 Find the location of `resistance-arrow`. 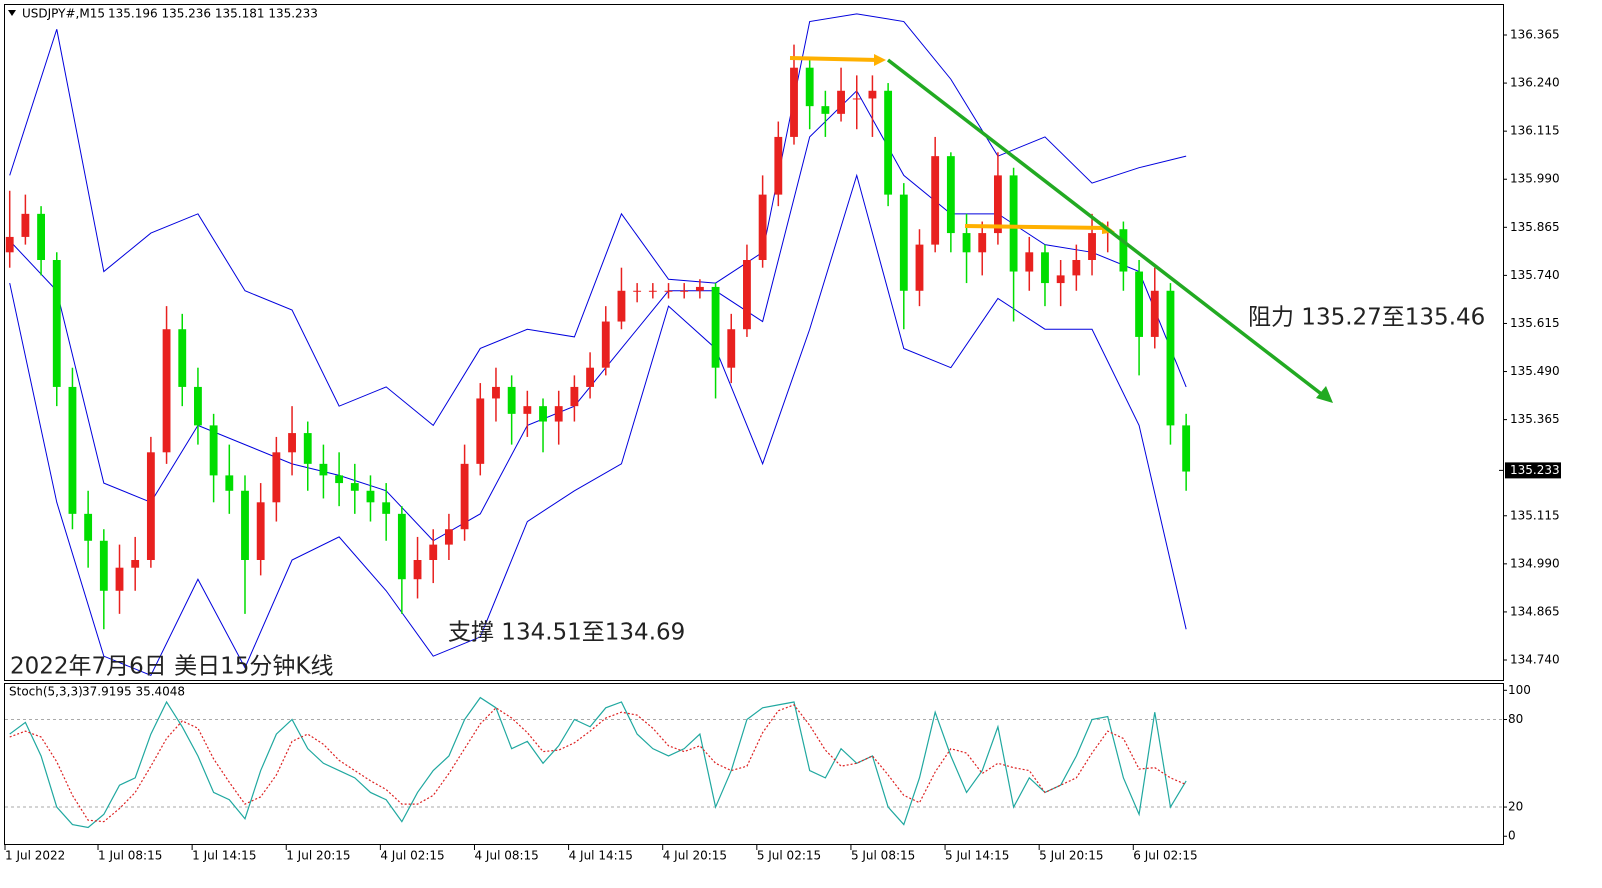

resistance-arrow is located at coordinates (1035, 227).